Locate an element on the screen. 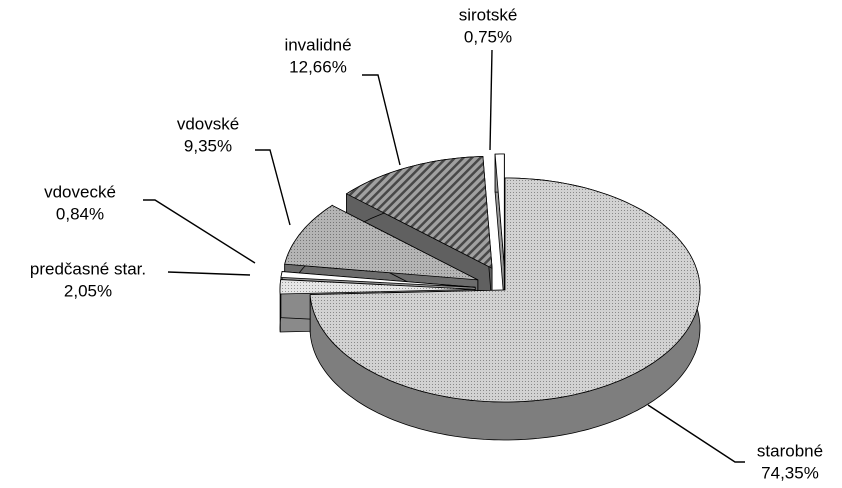 This screenshot has width=842, height=488. slice-label: starobné is located at coordinates (790, 450).